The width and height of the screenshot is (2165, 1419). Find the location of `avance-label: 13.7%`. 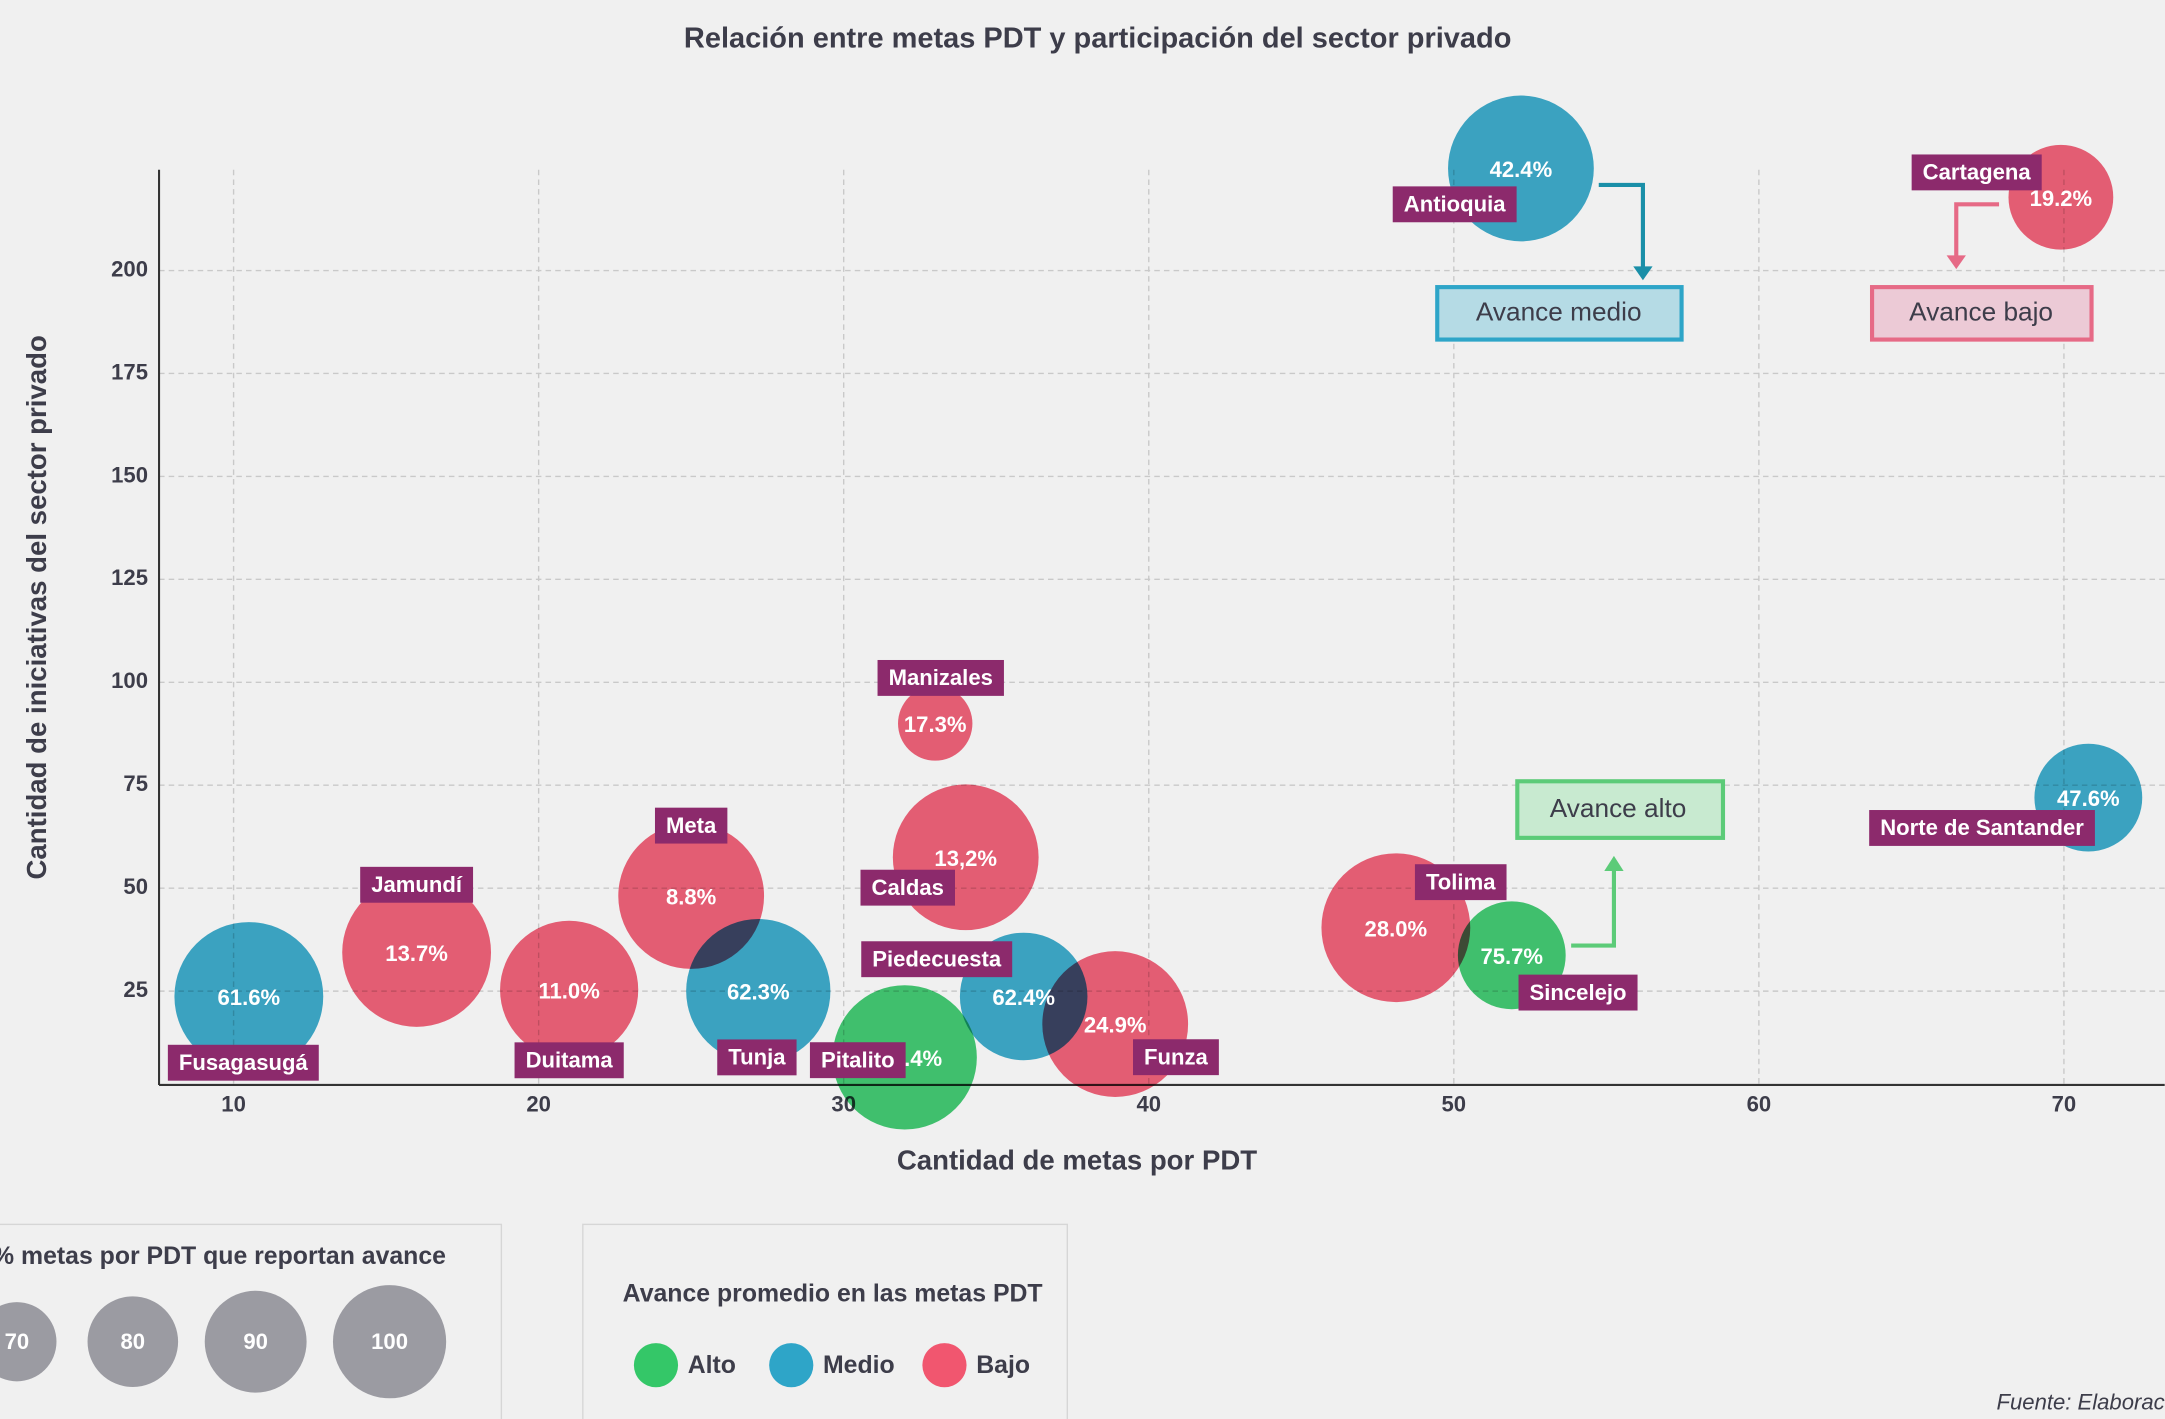

avance-label: 13.7% is located at coordinates (416, 953).